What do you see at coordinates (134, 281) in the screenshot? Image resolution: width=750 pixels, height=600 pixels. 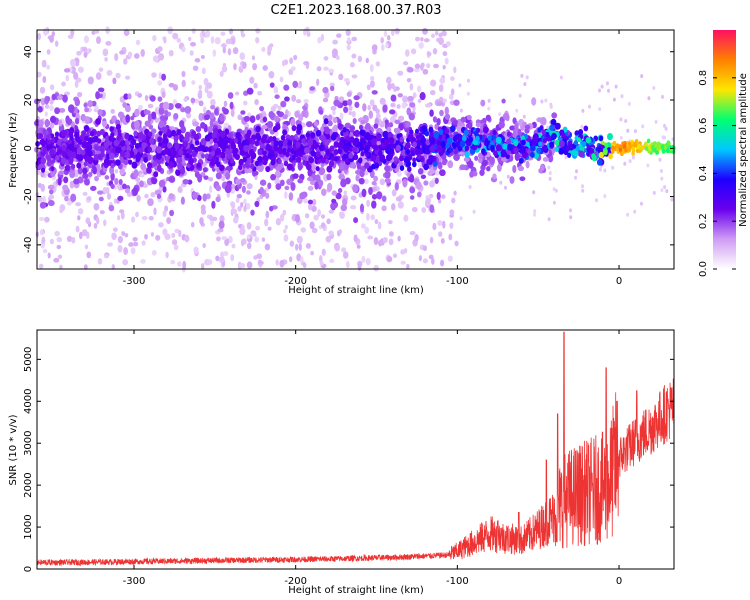 I see `spectrogram-x-tick-label: -300` at bounding box center [134, 281].